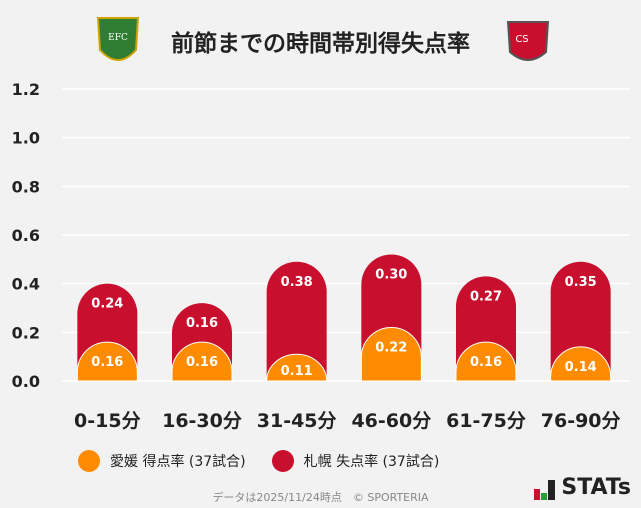 This screenshot has width=641, height=508. I want to click on x-tick-label: 61-75分, so click(486, 421).